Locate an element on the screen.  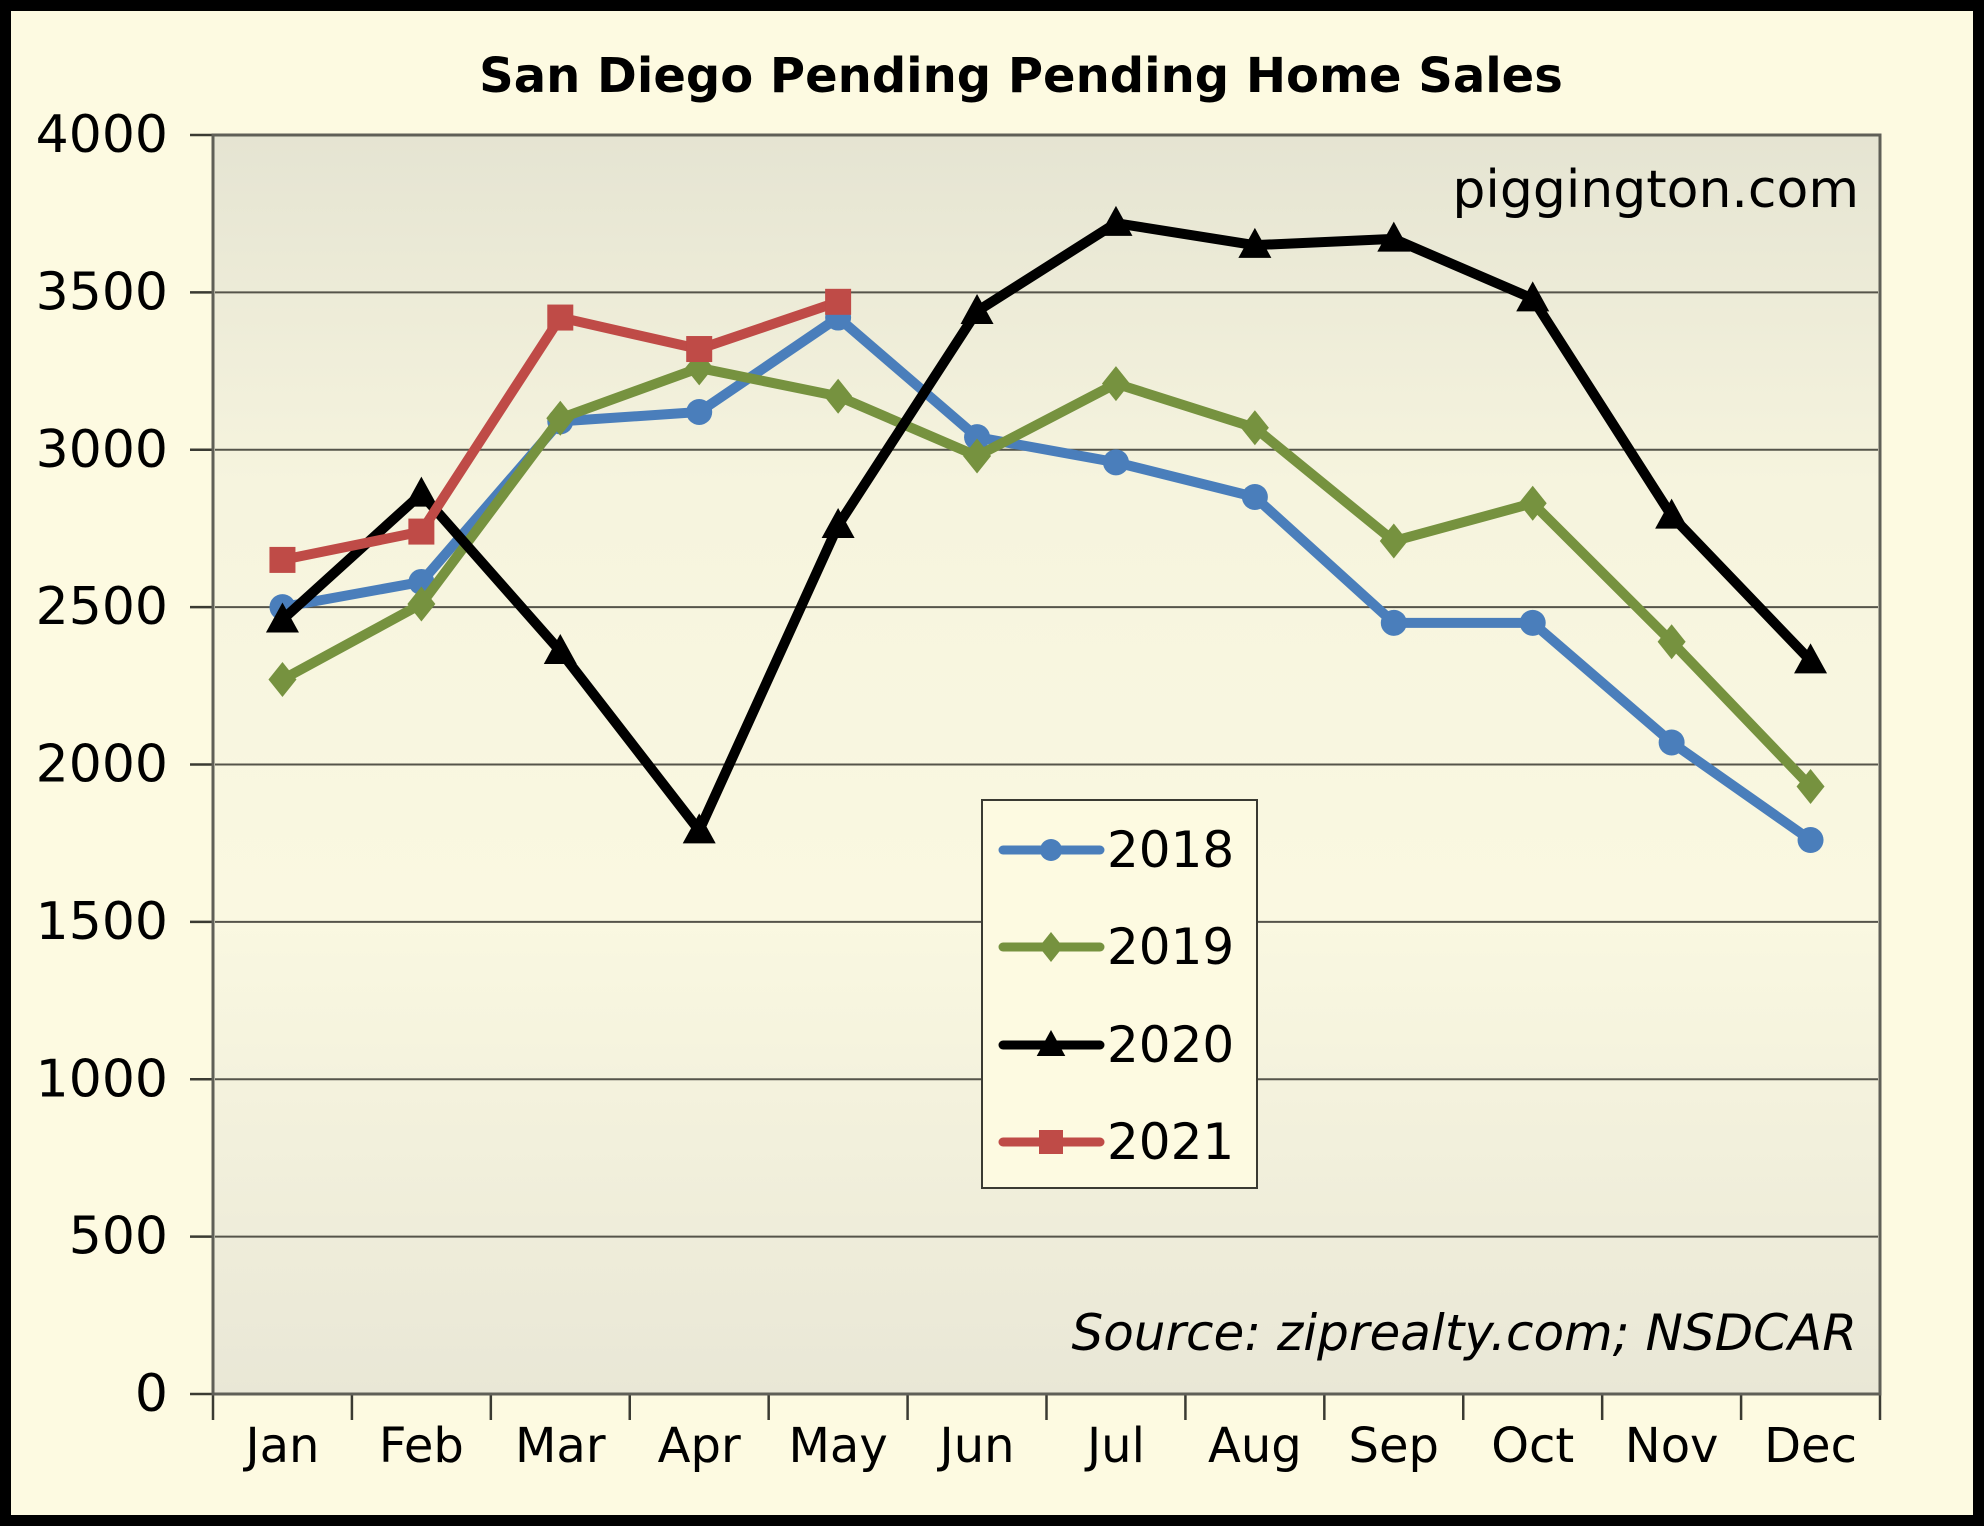
x-axis-labels: Jan Feb Mar Apr May Jun Jul Aug Sep Oct Nov Dec is located at coordinates (1049, 1446).